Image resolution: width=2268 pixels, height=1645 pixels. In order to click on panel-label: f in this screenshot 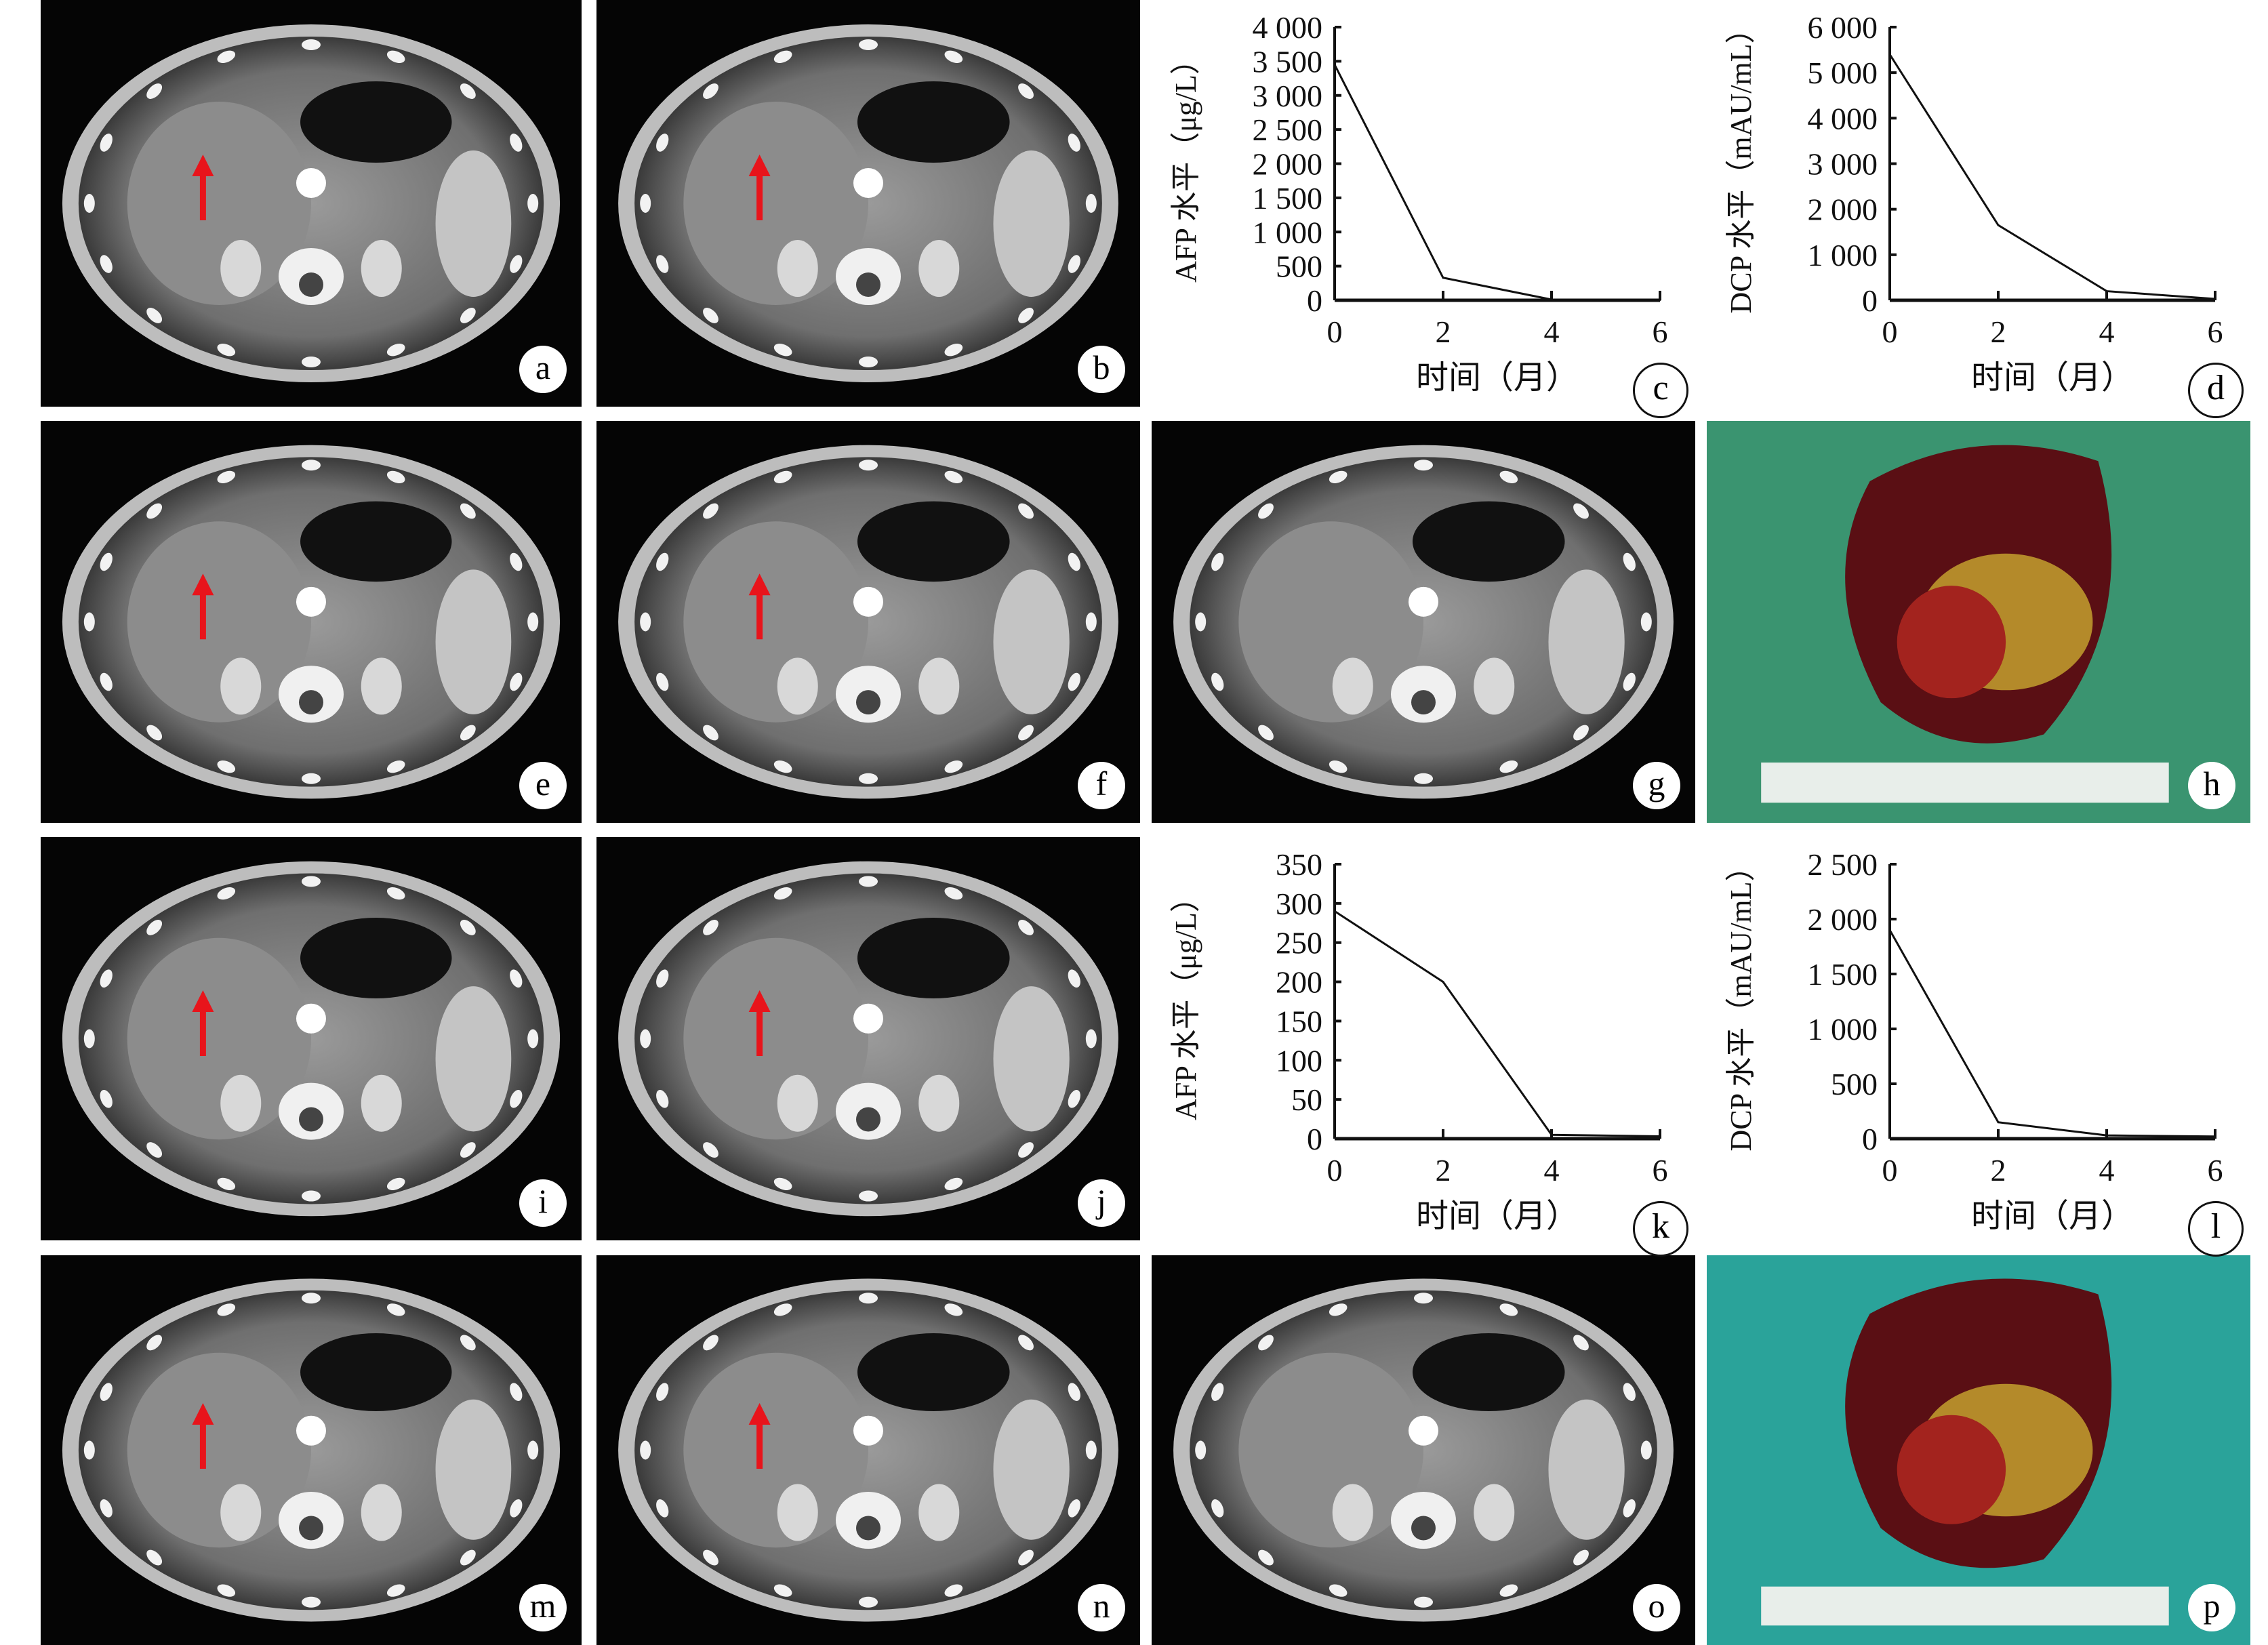, I will do `click(1101, 785)`.